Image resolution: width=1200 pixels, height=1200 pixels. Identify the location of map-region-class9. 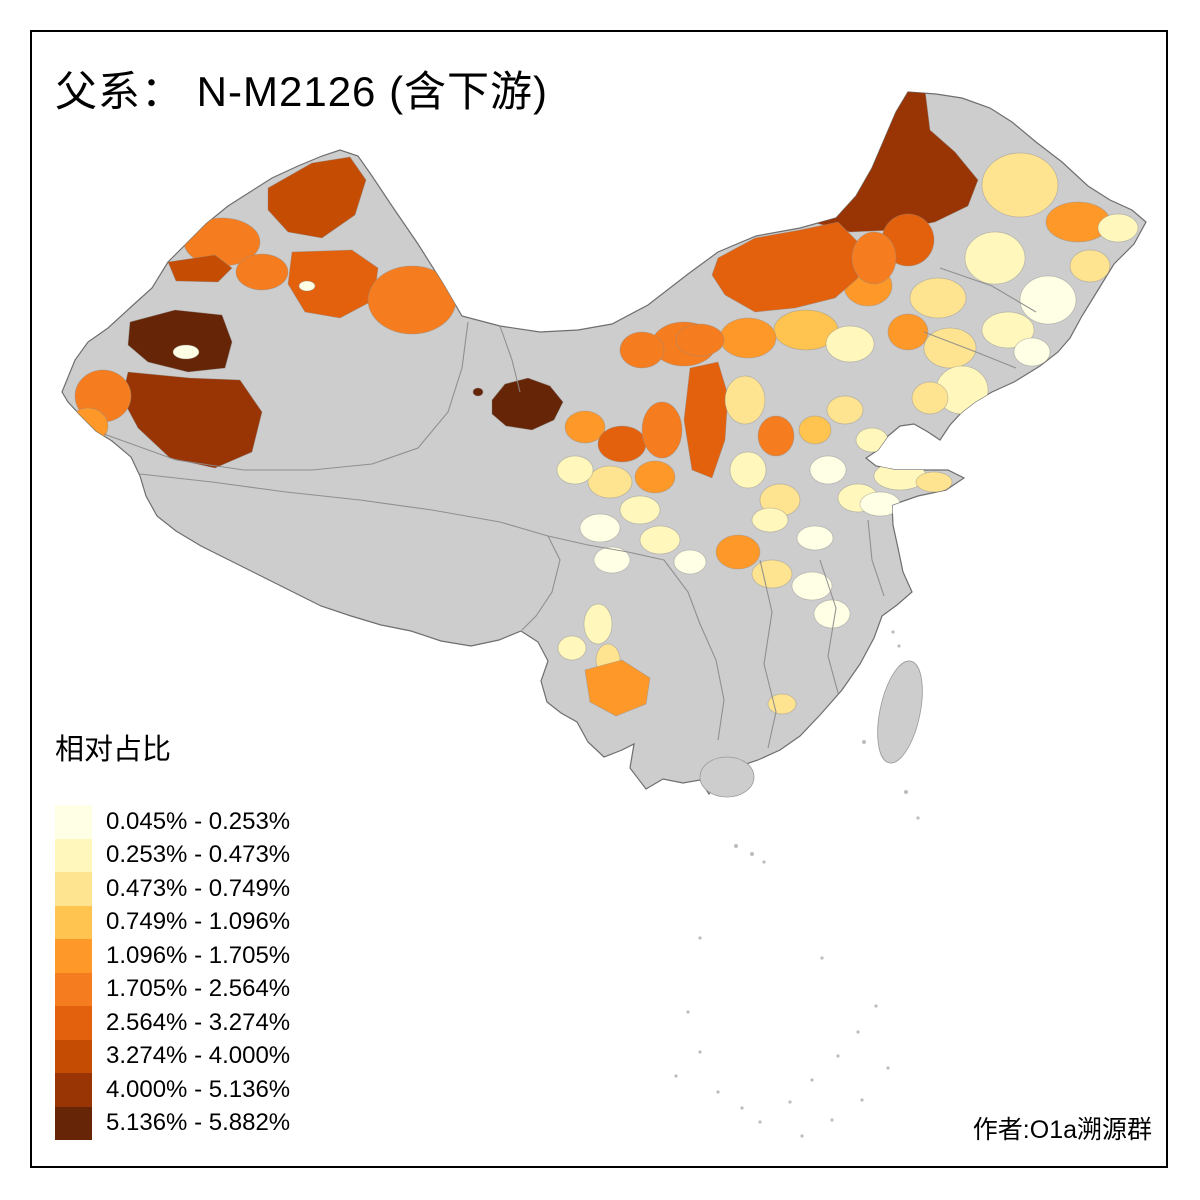
(192, 420).